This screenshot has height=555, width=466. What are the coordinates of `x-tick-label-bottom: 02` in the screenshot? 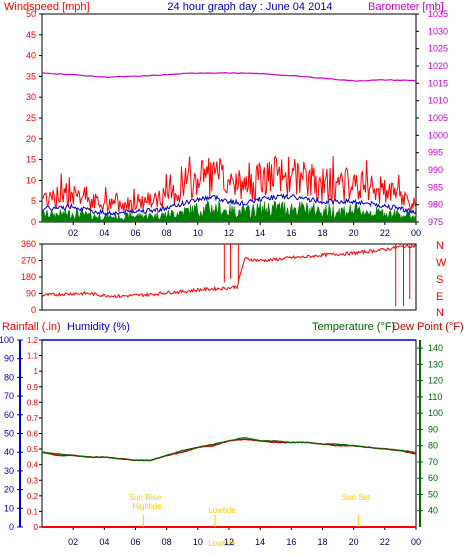 It's located at (73, 542).